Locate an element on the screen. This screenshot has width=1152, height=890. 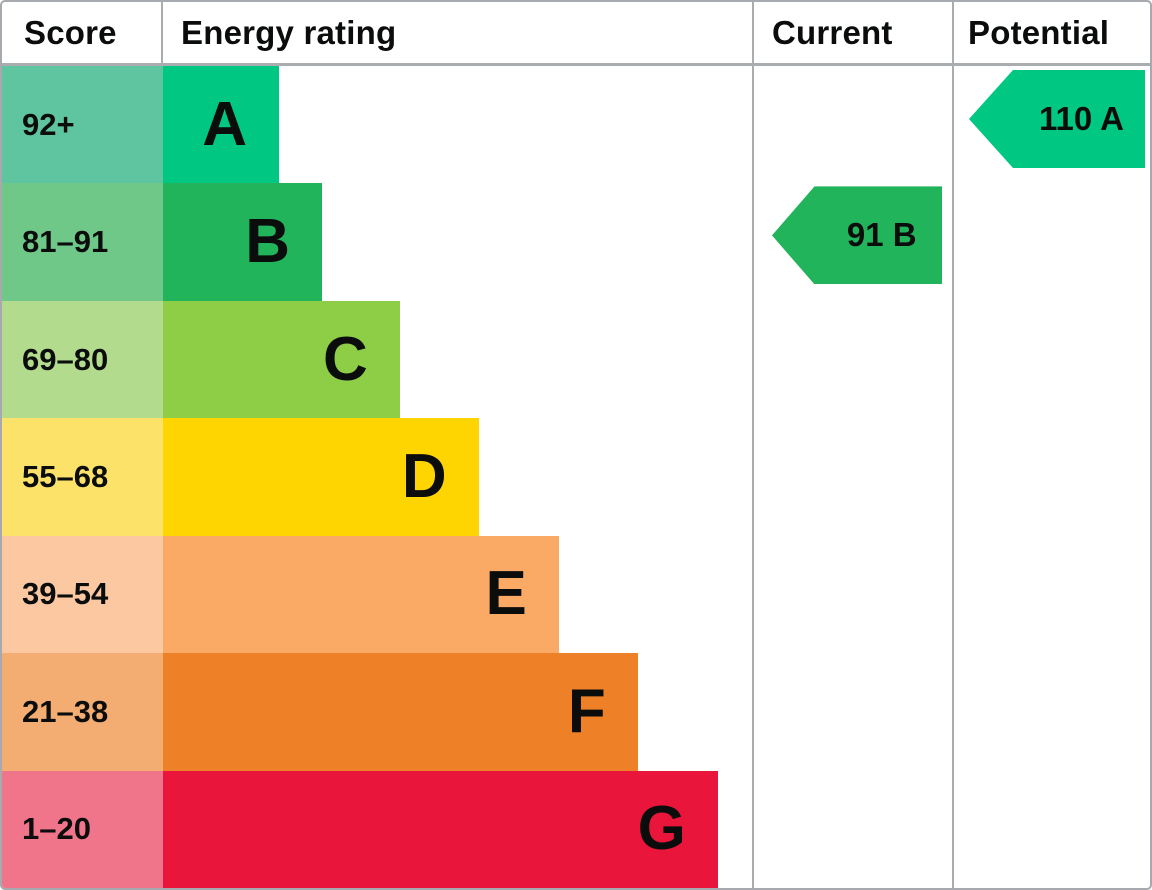
band-bar-g: G is located at coordinates (440, 829).